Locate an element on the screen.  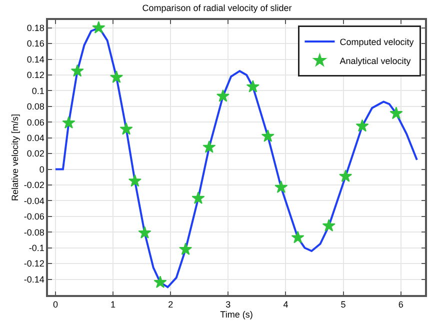
y-tick-label: 0.1 is located at coordinates (38, 91).